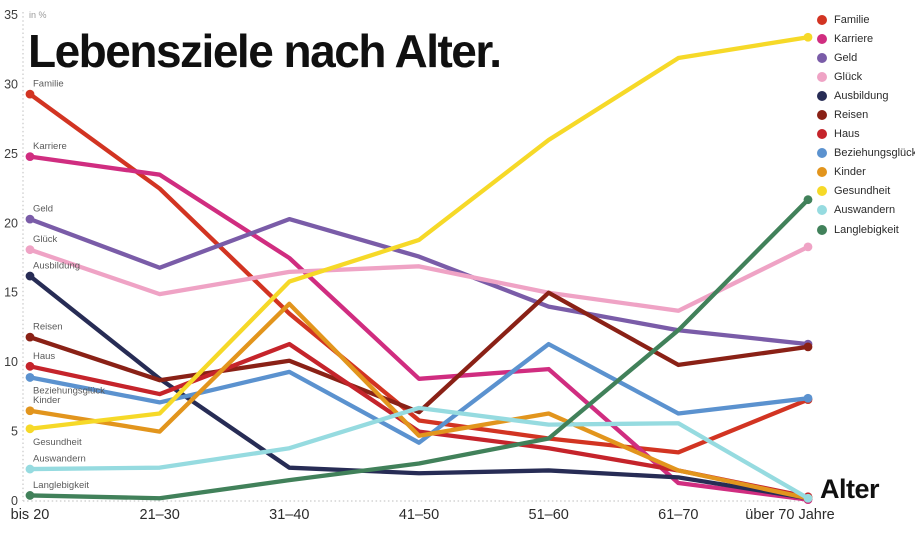  What do you see at coordinates (874, 153) in the screenshot?
I see `legend-label: Beziehungsglück` at bounding box center [874, 153].